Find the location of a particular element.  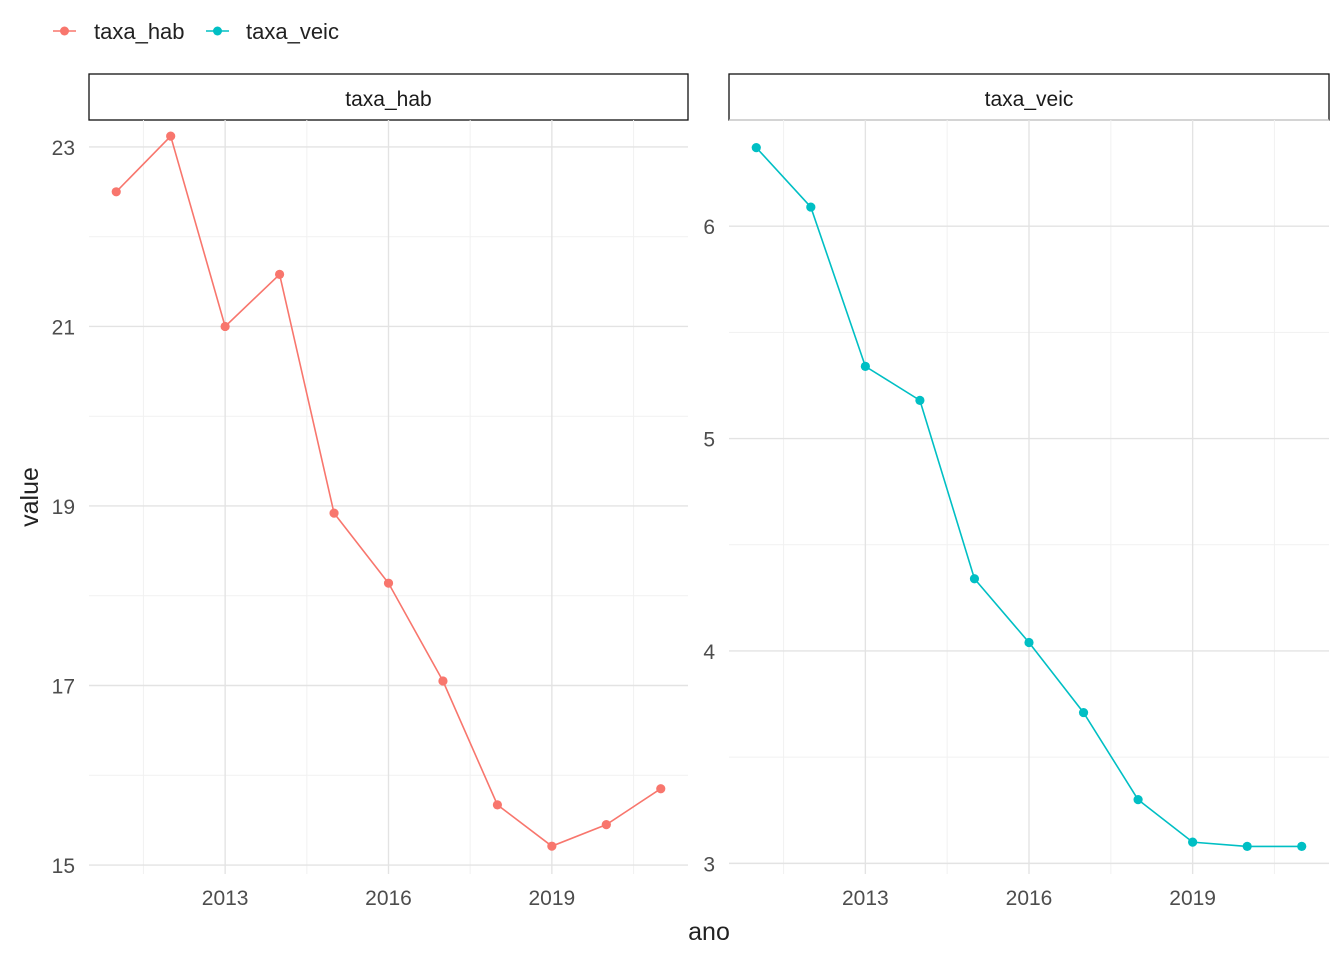

y-tick-label: 4 is located at coordinates (709, 652).